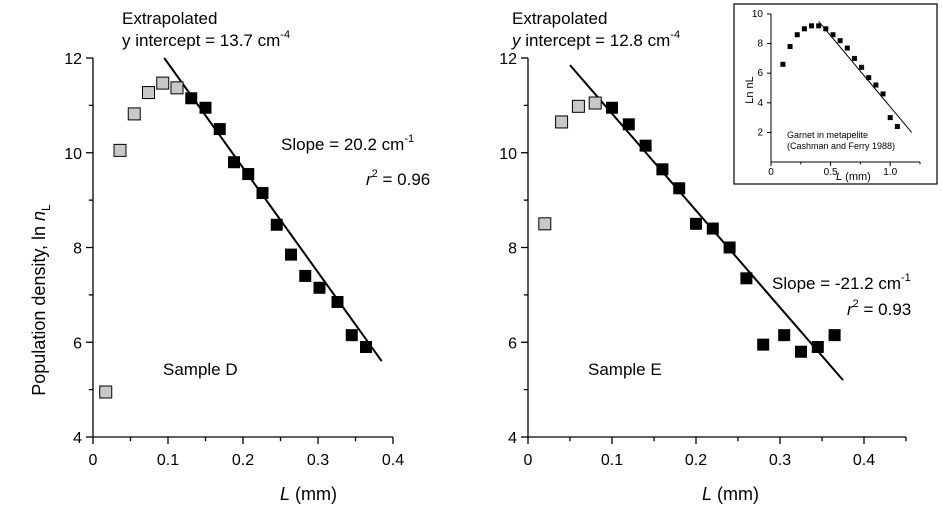 This screenshot has width=942, height=511. Describe the element at coordinates (625, 369) in the screenshot. I see `sample-label-e: Sample E` at that location.